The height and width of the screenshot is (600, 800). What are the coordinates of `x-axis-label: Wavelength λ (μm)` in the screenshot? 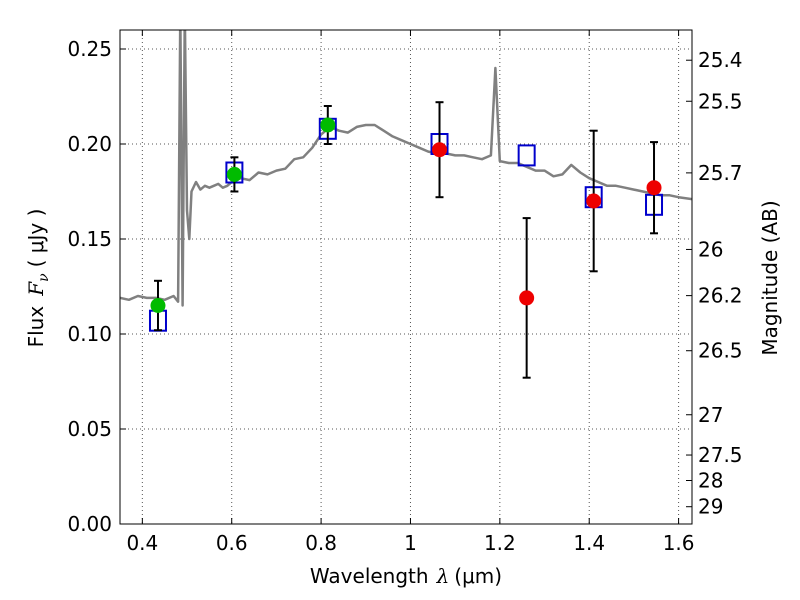 It's located at (406, 576).